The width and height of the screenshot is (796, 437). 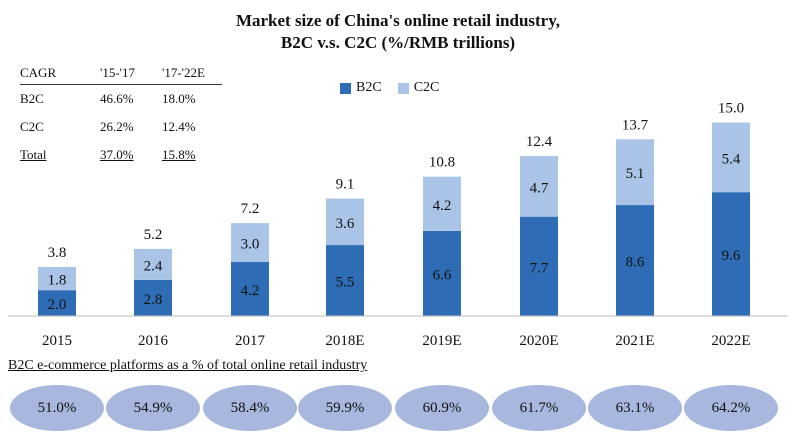 I want to click on label-c2c: 2.4, so click(x=153, y=266).